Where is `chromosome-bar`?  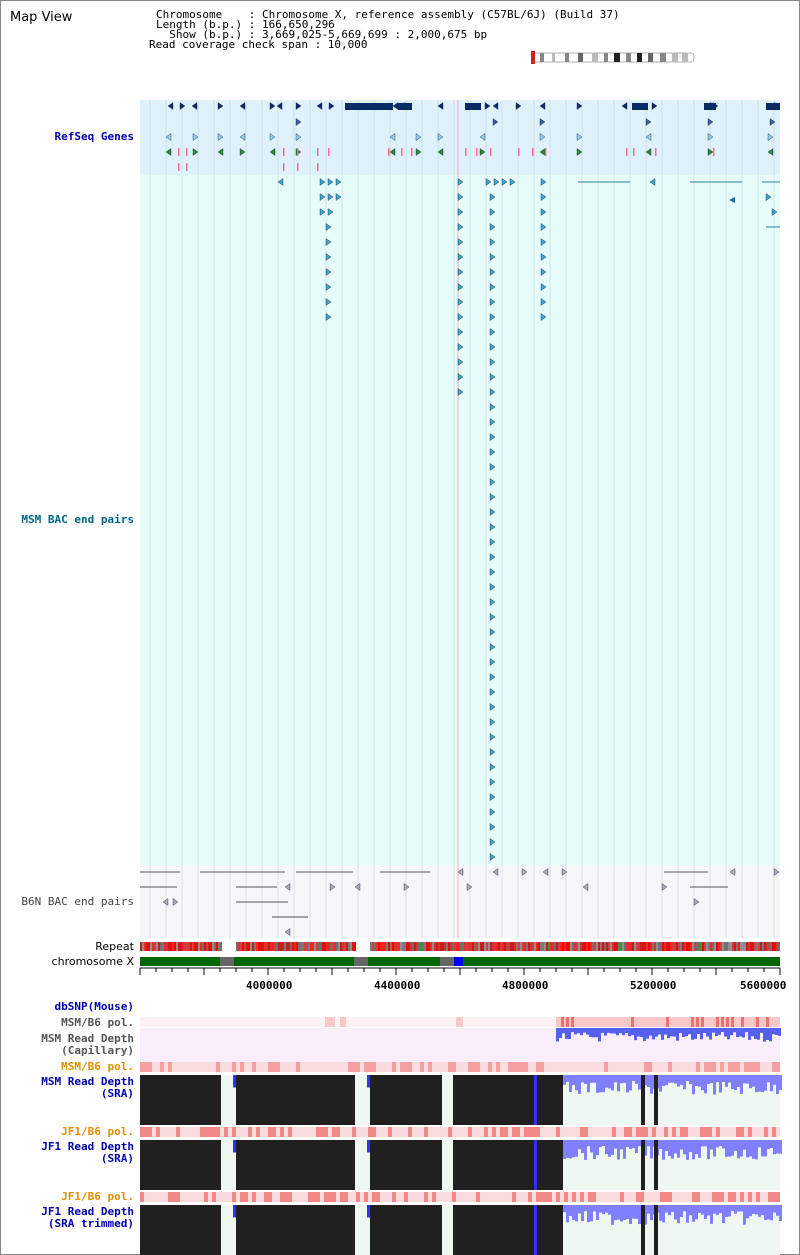
chromosome-bar is located at coordinates (460, 961).